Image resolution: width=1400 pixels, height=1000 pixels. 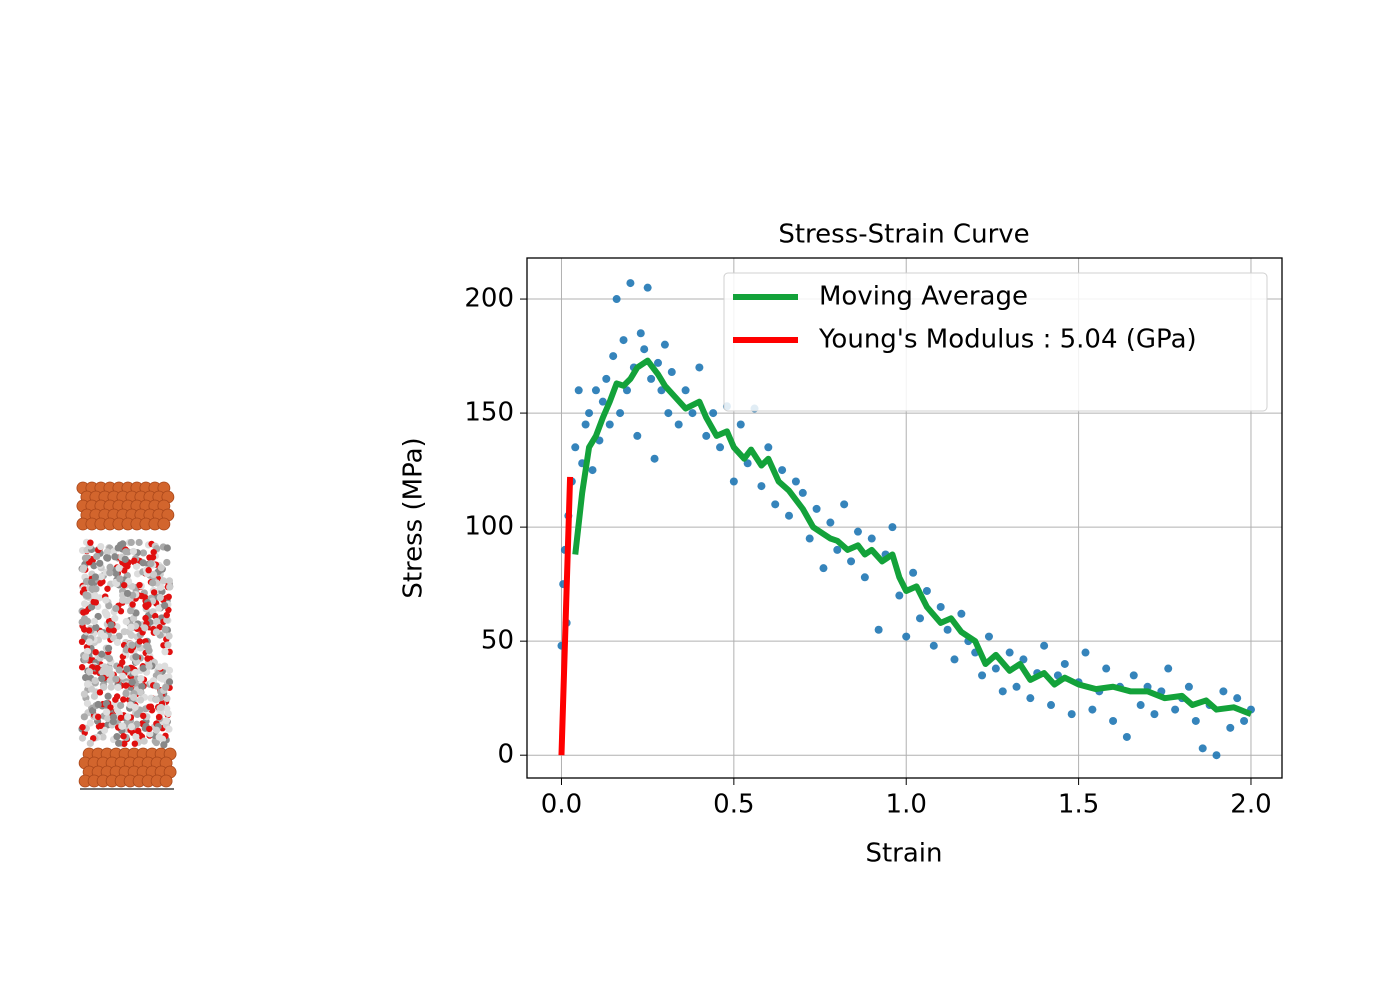 What do you see at coordinates (566, 616) in the screenshot?
I see `line` at bounding box center [566, 616].